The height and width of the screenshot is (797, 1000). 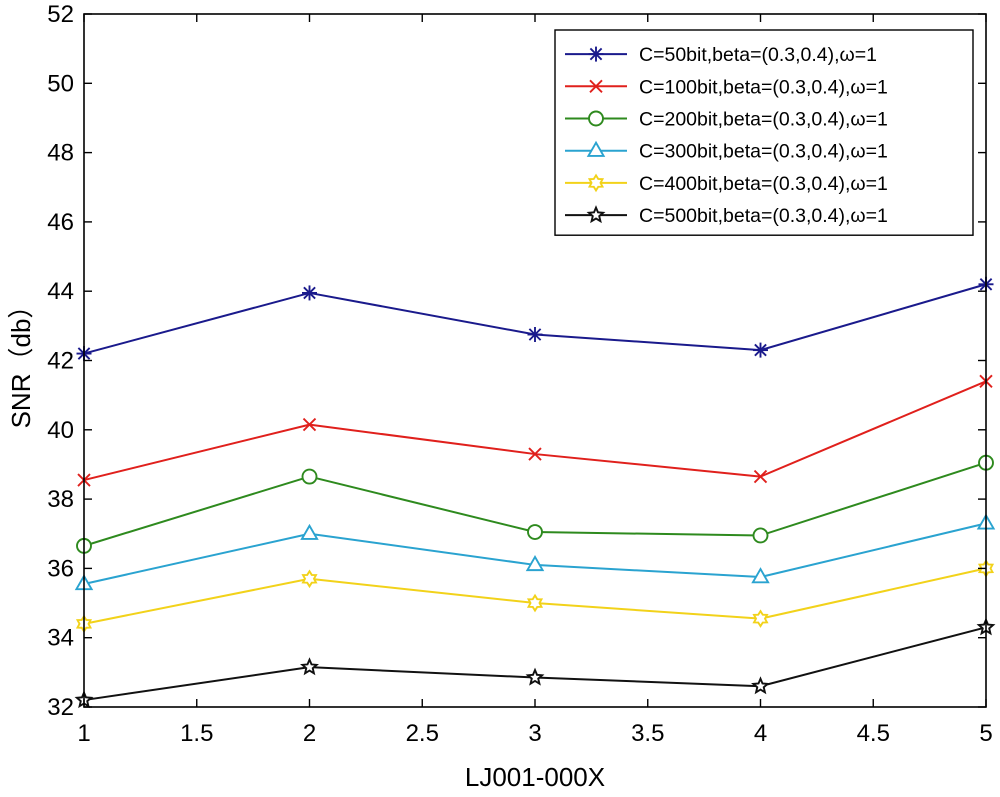 I want to click on x-tick-label: 3.5, so click(x=647, y=733).